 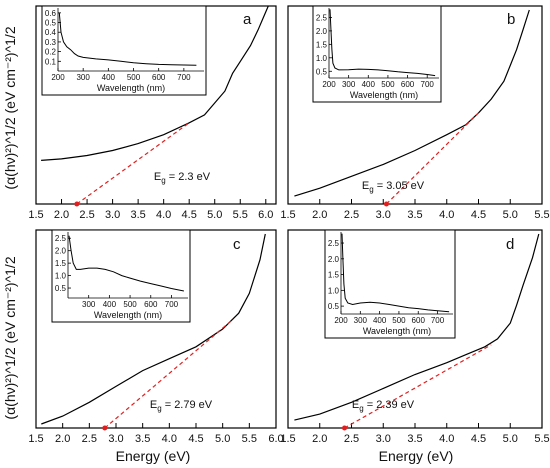 What do you see at coordinates (393, 187) in the screenshot?
I see `band-gap-label: Eg = 3.05 eV` at bounding box center [393, 187].